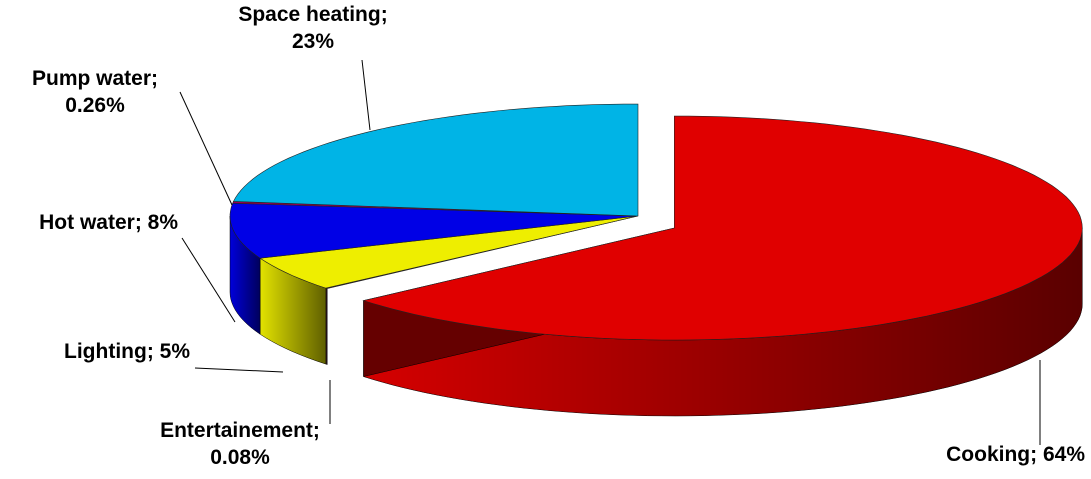  What do you see at coordinates (95, 105) in the screenshot?
I see `label-line: 0.26%` at bounding box center [95, 105].